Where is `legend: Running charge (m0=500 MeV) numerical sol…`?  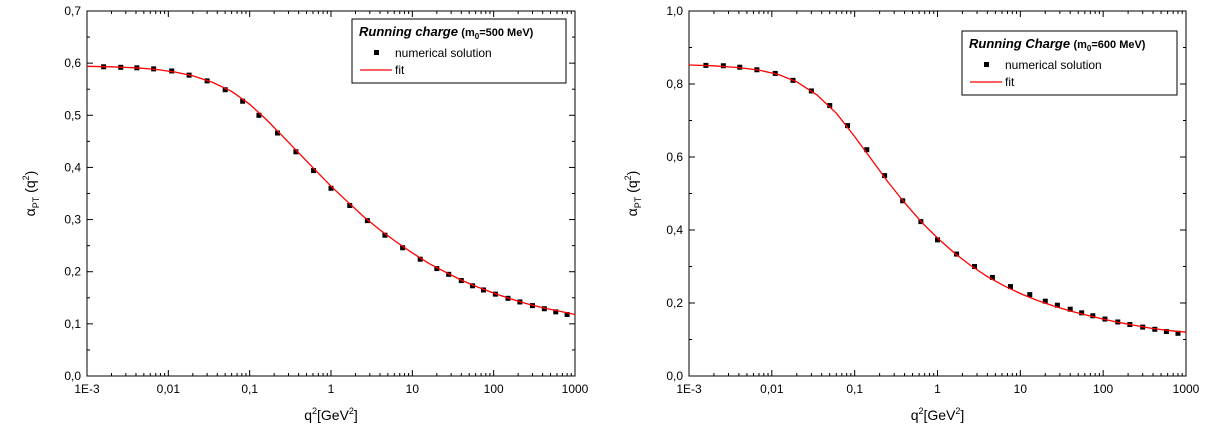
legend: Running charge (m0=500 MeV) numerical sol… is located at coordinates (459, 51).